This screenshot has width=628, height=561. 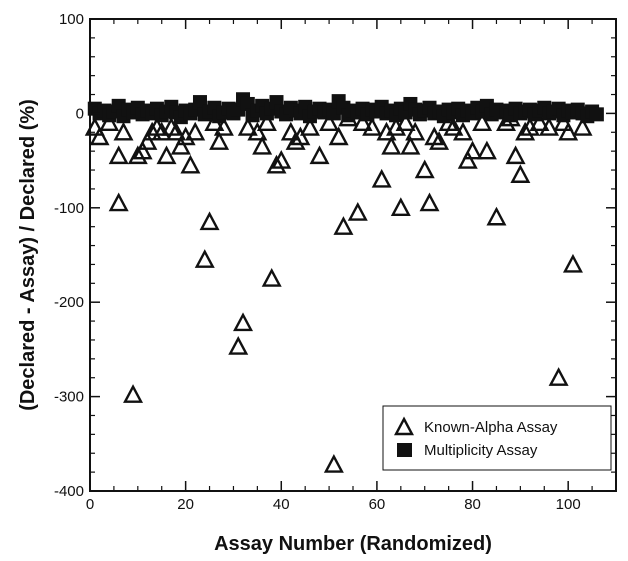 What do you see at coordinates (345, 108) in the screenshot?
I see `multiplicity-series` at bounding box center [345, 108].